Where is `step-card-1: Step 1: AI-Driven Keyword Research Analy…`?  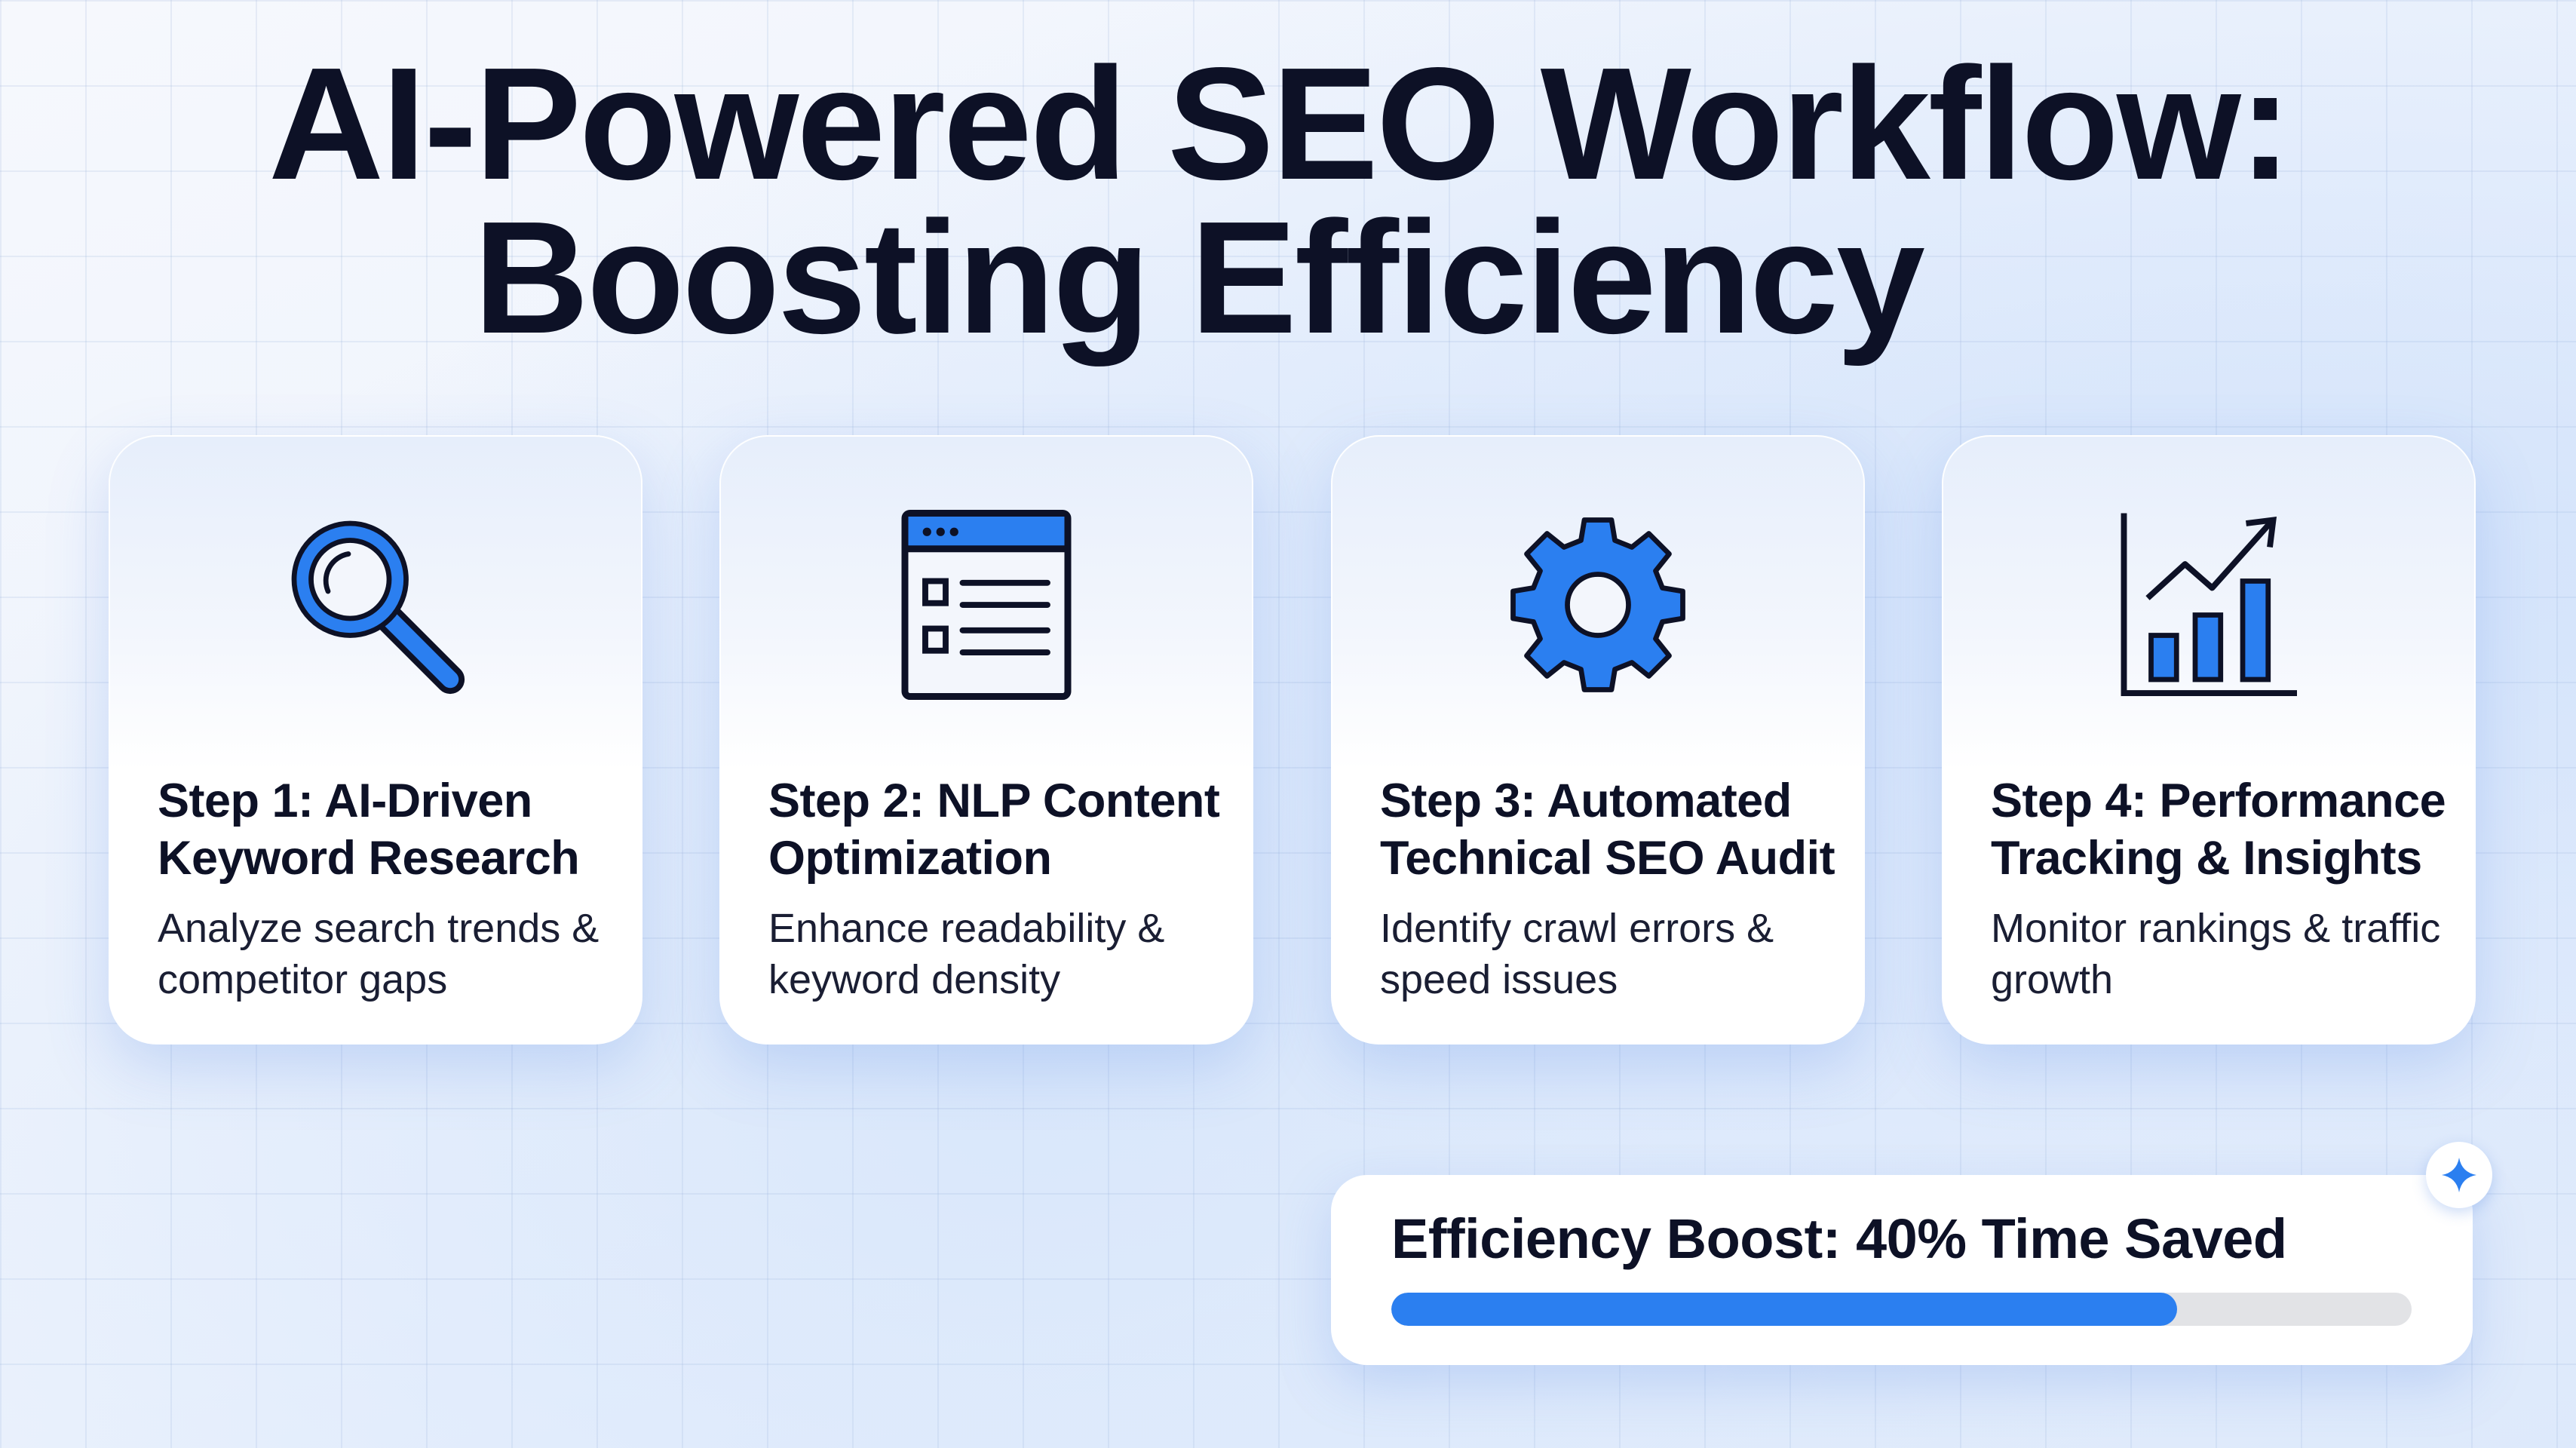 step-card-1: Step 1: AI-Driven Keyword Research Analy… is located at coordinates (375, 740).